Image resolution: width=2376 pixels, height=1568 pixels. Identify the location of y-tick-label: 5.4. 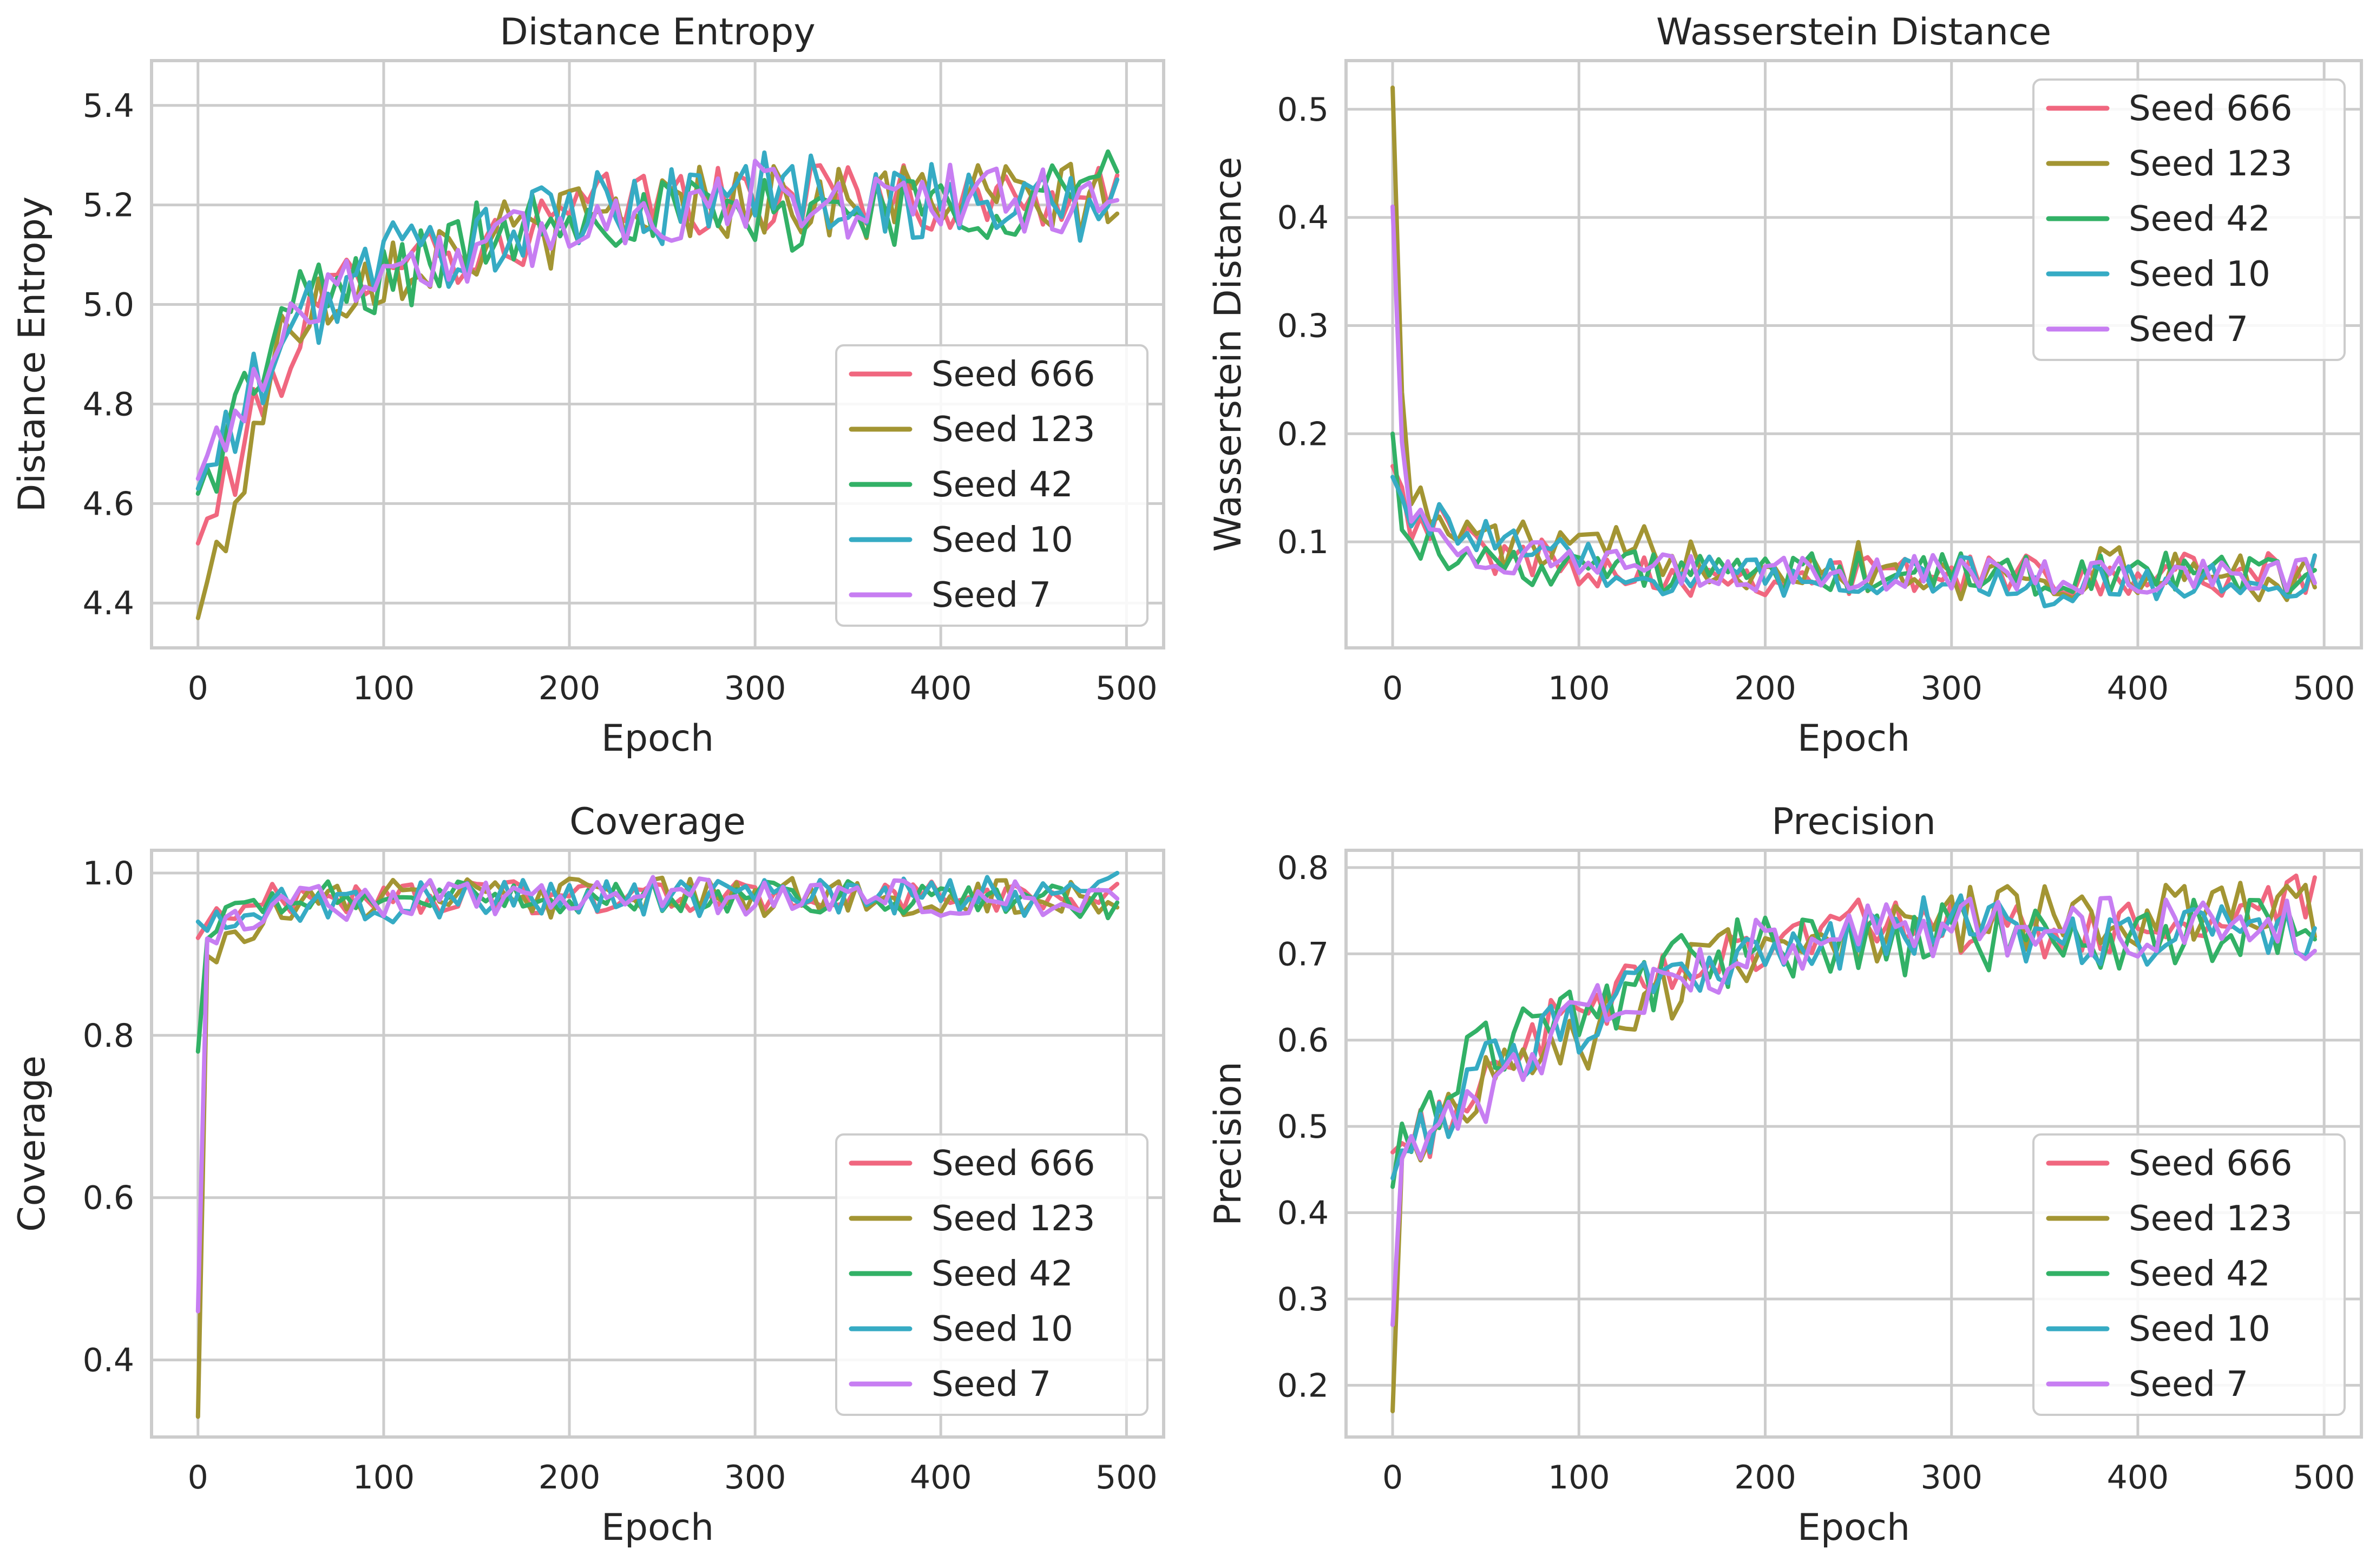
(108, 106).